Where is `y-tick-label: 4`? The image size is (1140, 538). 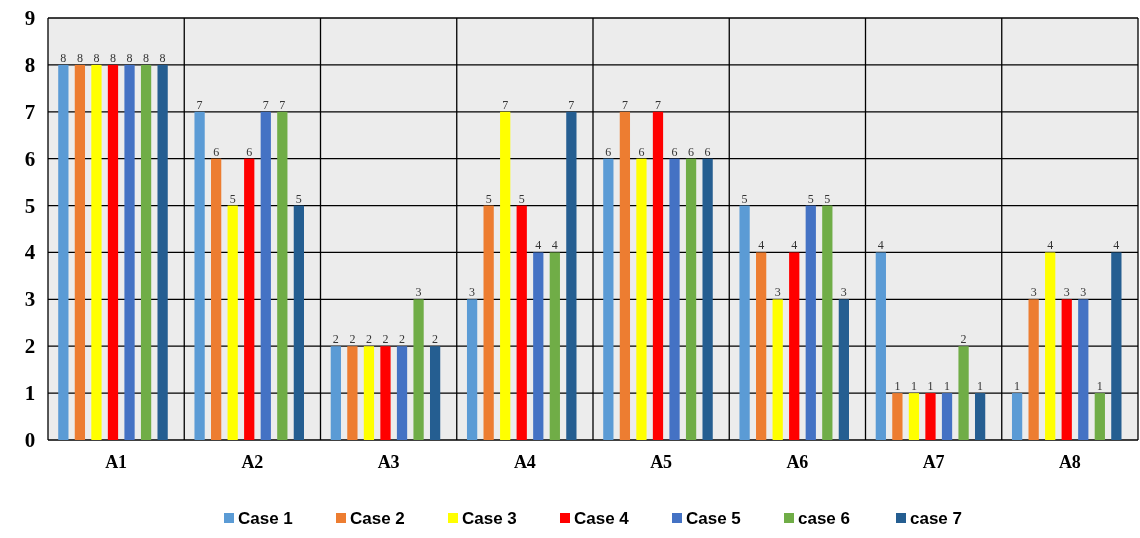 y-tick-label: 4 is located at coordinates (30, 252).